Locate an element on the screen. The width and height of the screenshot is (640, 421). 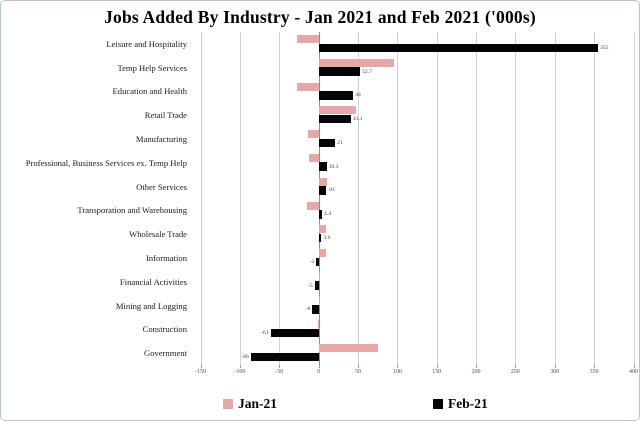
x-tick-label: -100 is located at coordinates (240, 372).